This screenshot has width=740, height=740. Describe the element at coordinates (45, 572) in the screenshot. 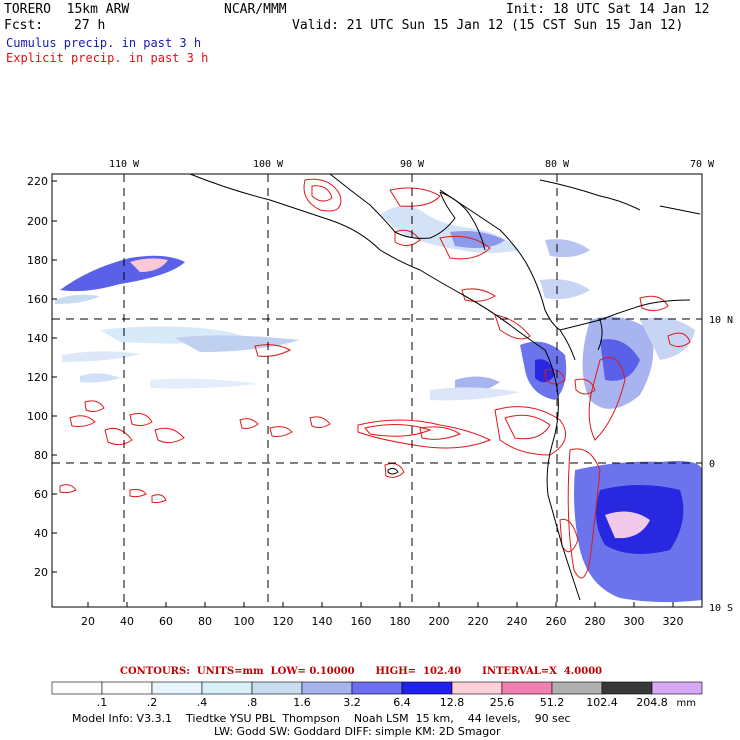

I see `y-tick-20: 20` at that location.